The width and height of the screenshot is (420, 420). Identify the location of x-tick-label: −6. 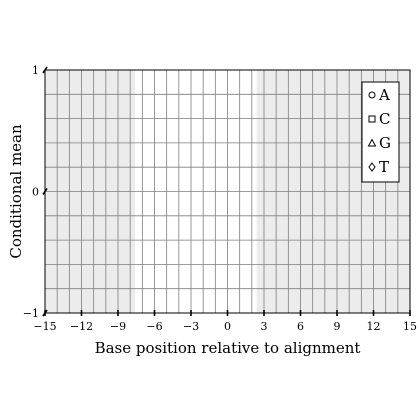
(154, 326).